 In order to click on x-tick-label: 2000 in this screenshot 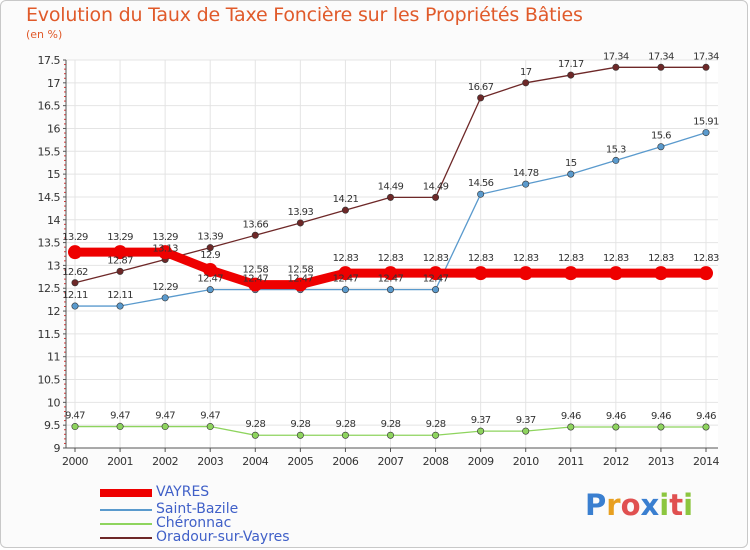, I will do `click(75, 461)`.